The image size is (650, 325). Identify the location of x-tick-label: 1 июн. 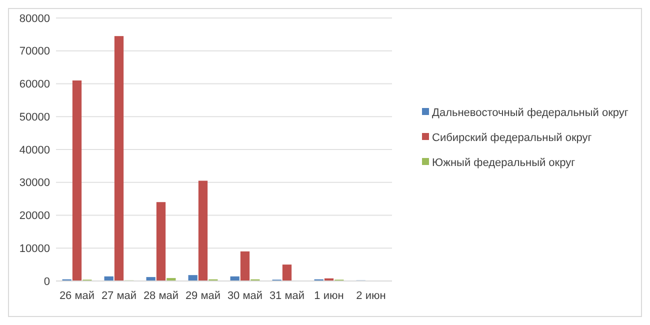
(329, 296).